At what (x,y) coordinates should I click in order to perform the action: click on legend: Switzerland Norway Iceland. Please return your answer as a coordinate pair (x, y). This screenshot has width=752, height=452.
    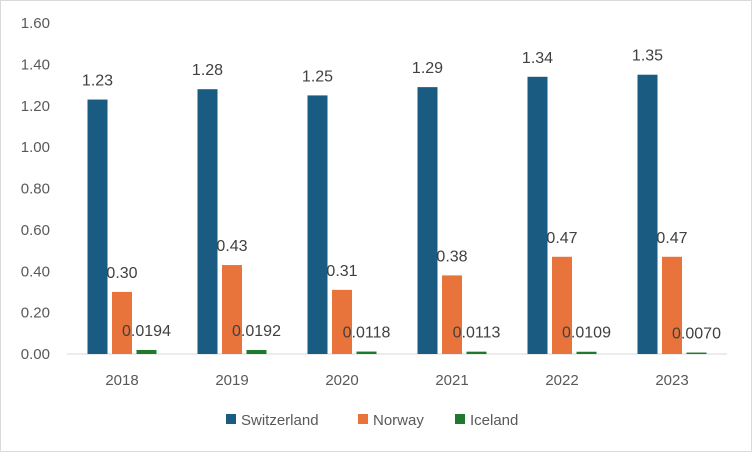
    Looking at the image, I should click on (372, 420).